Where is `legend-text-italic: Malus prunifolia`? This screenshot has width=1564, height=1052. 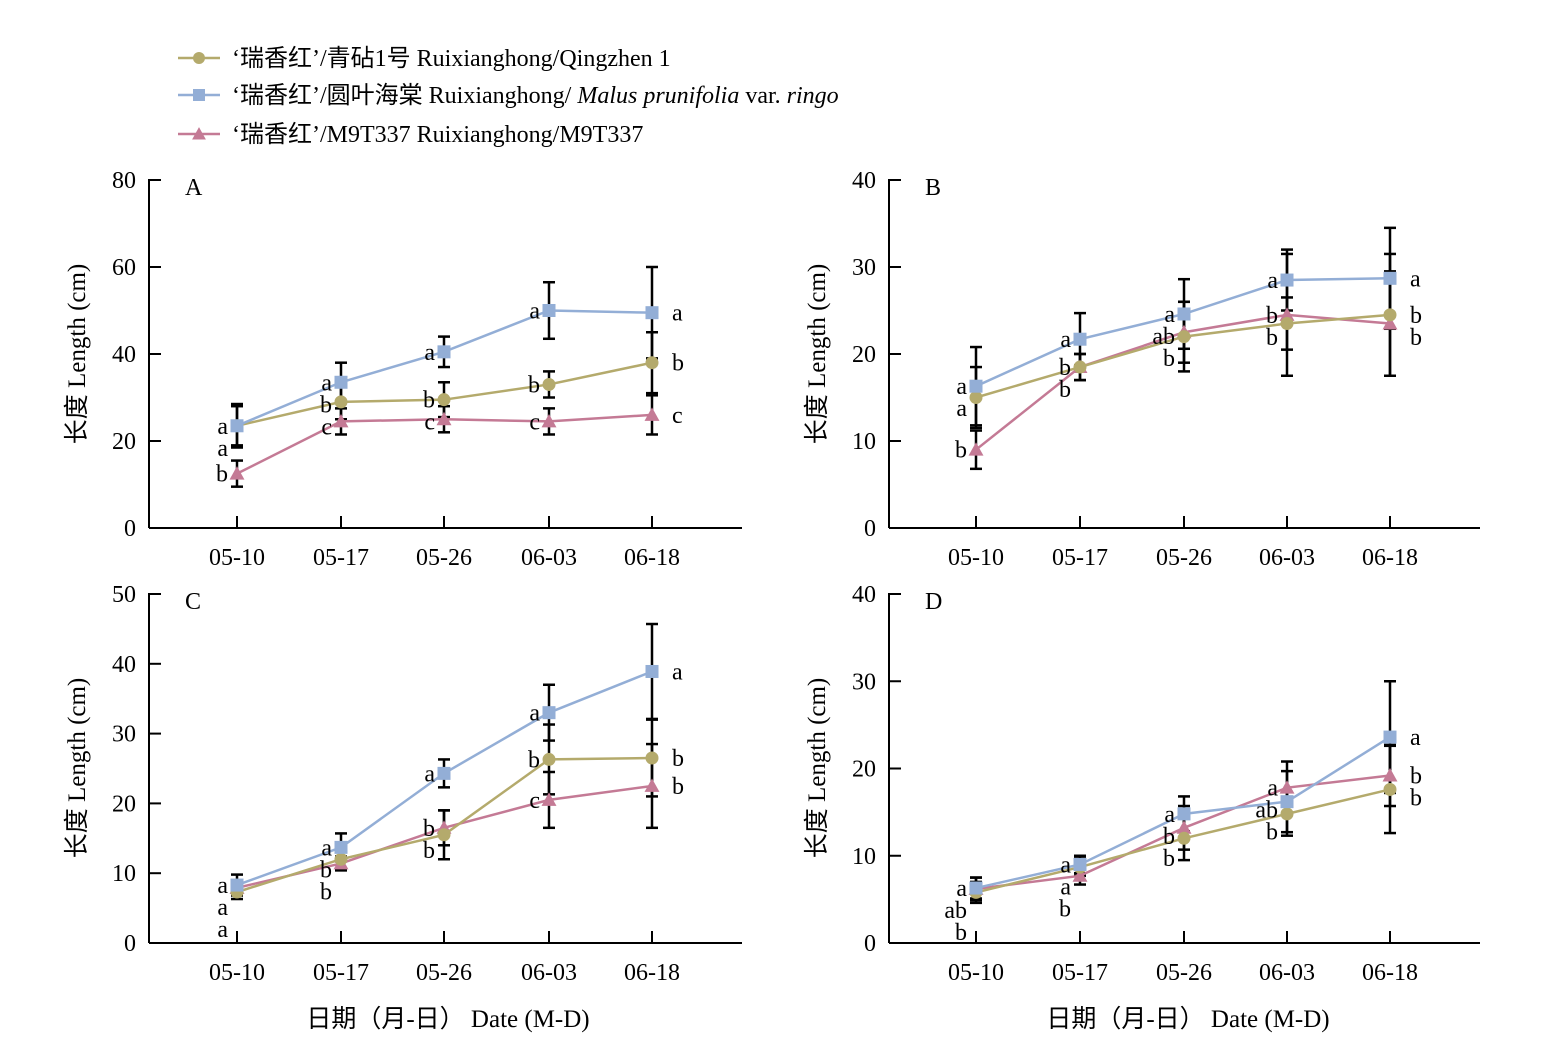
legend-text-italic: Malus prunifolia is located at coordinates (657, 96).